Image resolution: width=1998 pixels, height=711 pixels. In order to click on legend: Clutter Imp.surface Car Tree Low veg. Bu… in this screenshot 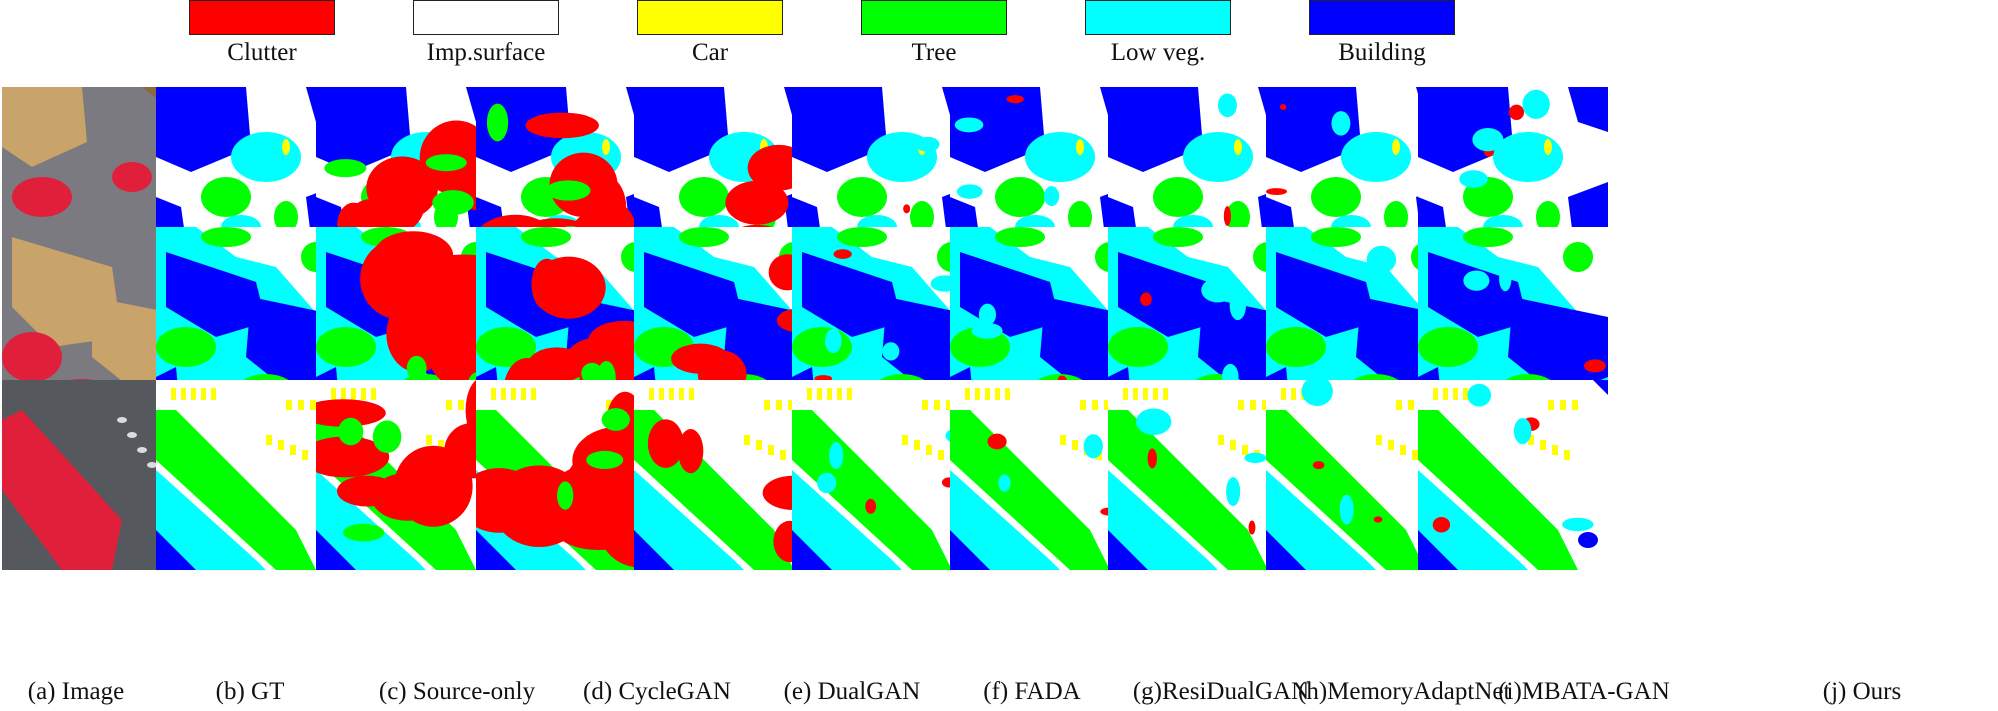, I will do `click(999, 37)`.